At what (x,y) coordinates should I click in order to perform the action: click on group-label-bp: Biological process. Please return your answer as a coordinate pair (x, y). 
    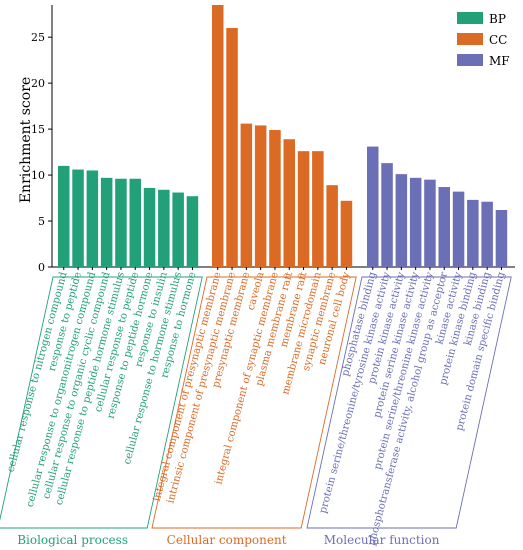
    Looking at the image, I should click on (72, 540).